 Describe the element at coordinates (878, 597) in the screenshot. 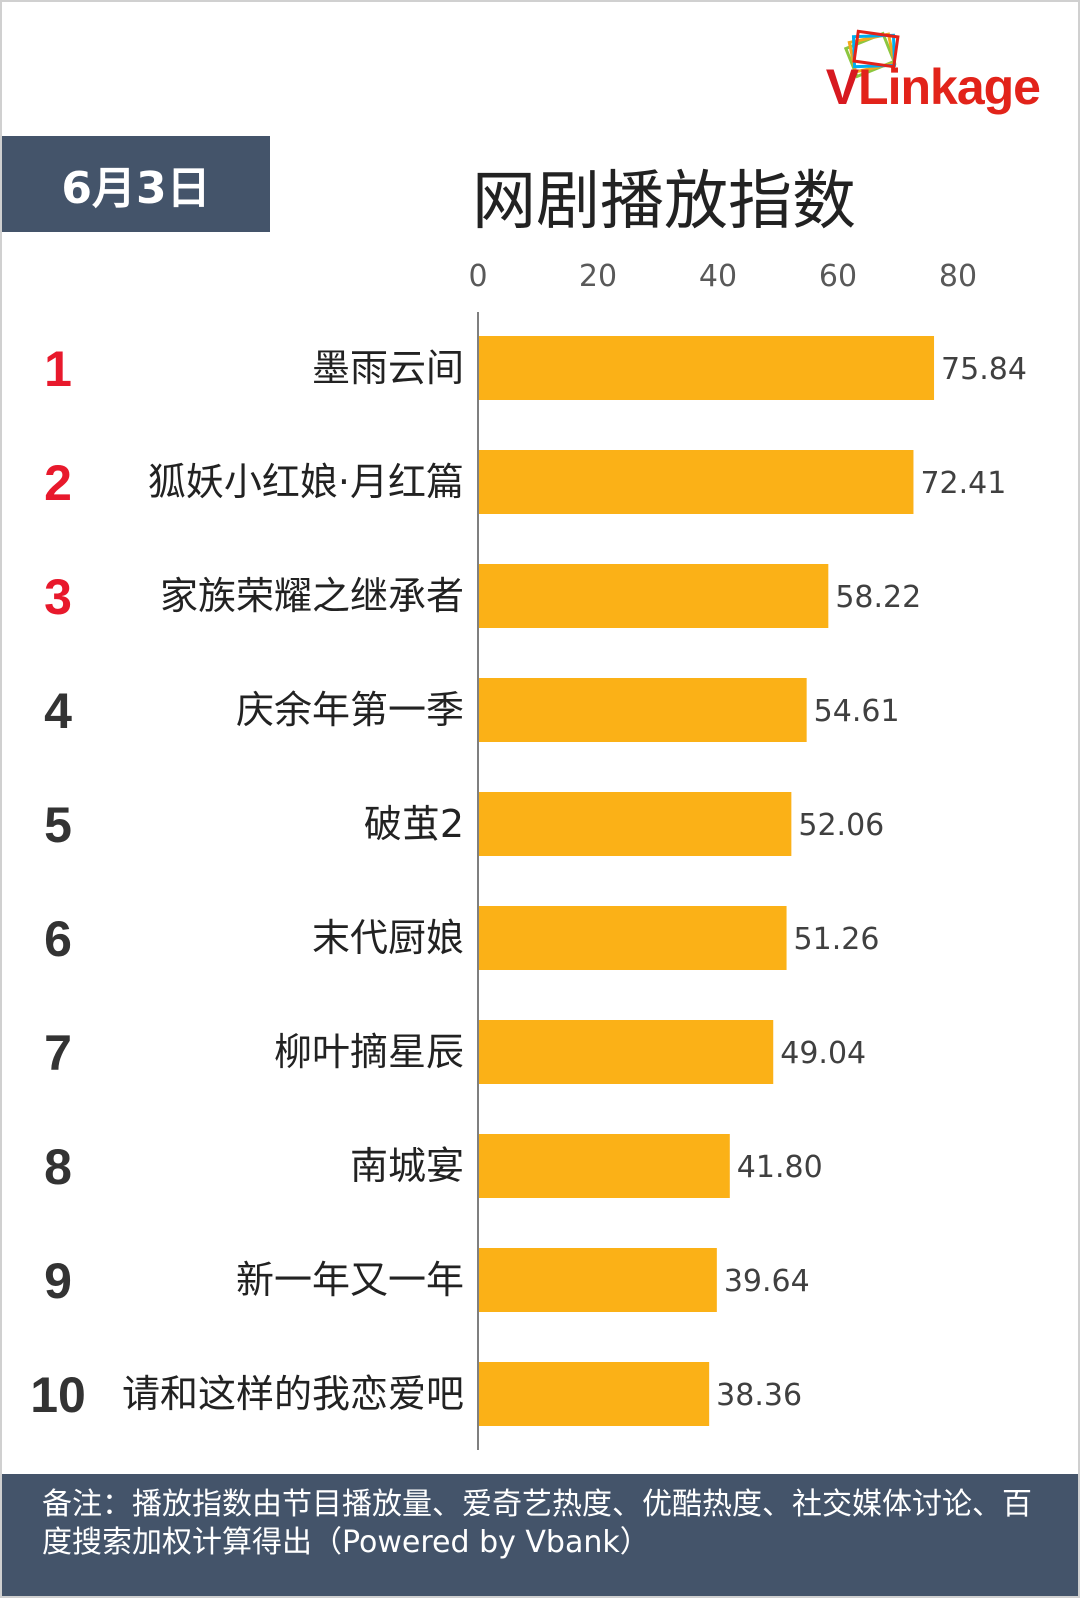

I see `data-label: 58.22` at that location.